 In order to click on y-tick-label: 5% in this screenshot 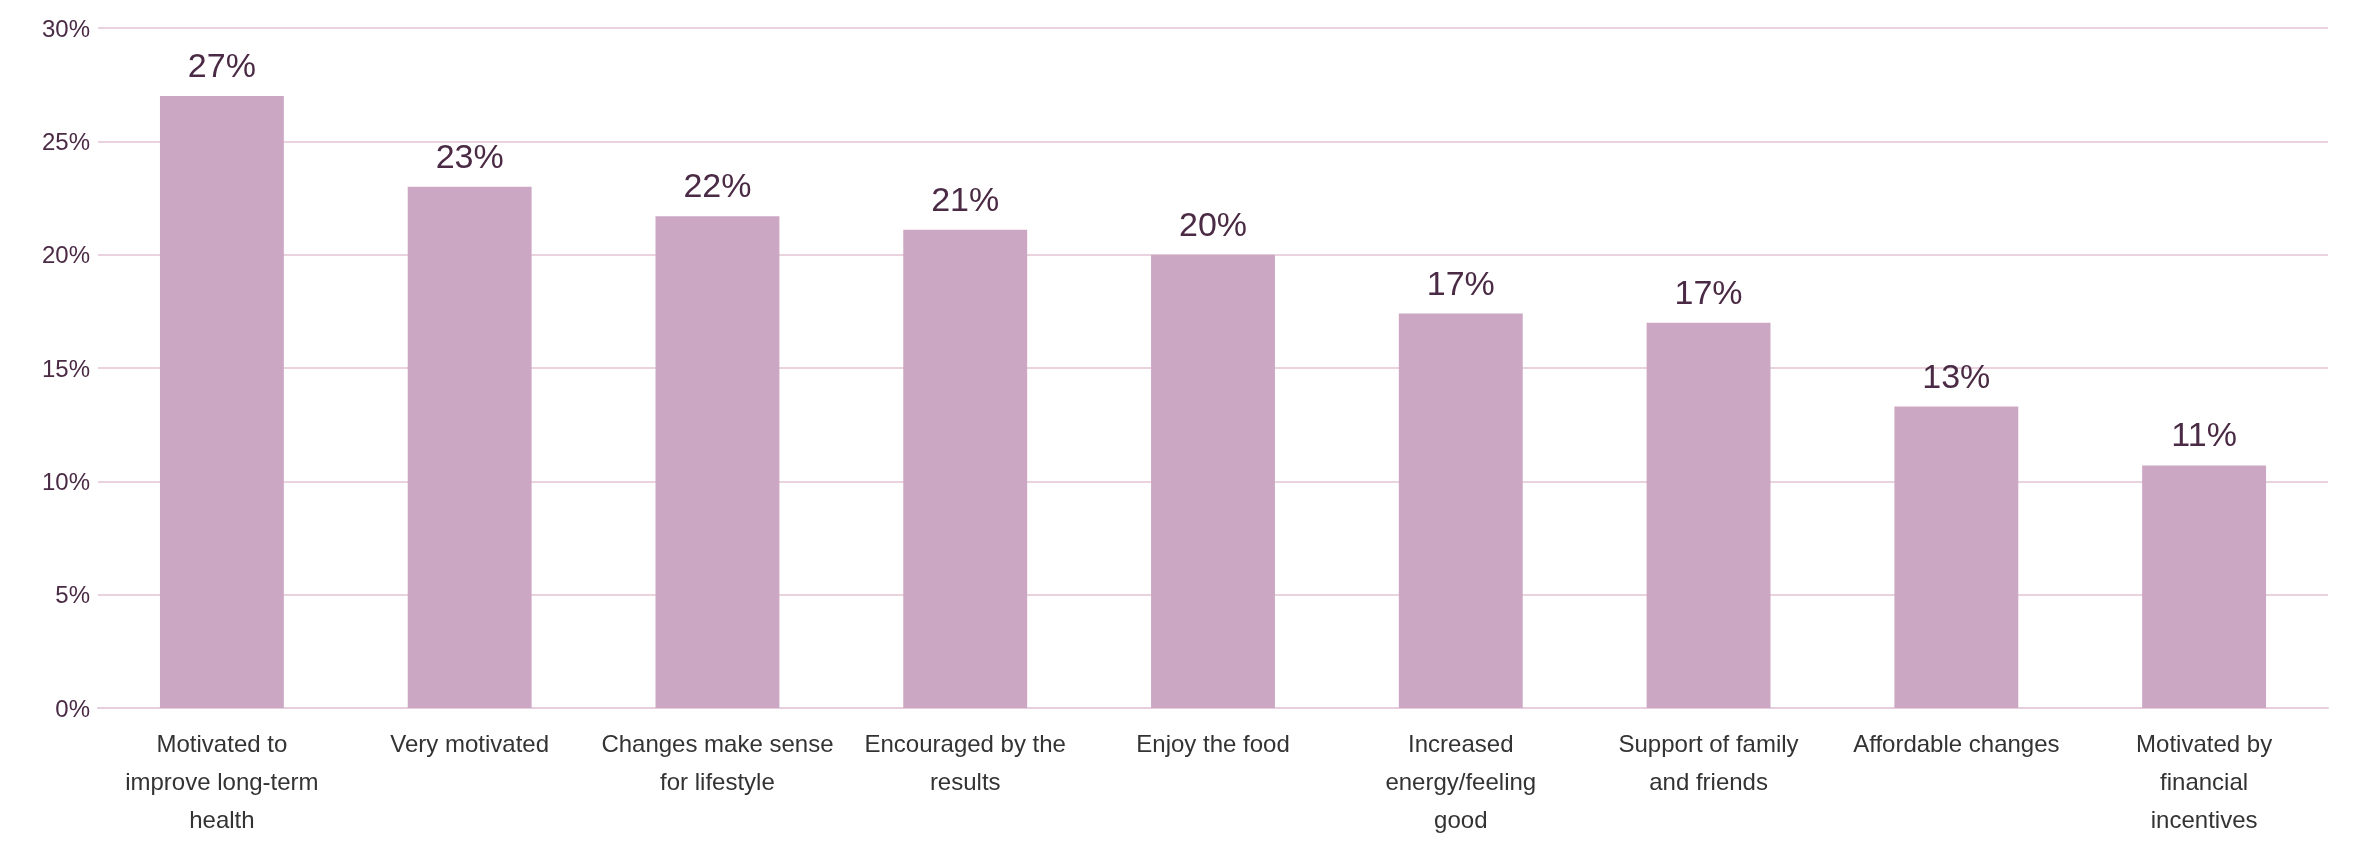, I will do `click(72, 595)`.